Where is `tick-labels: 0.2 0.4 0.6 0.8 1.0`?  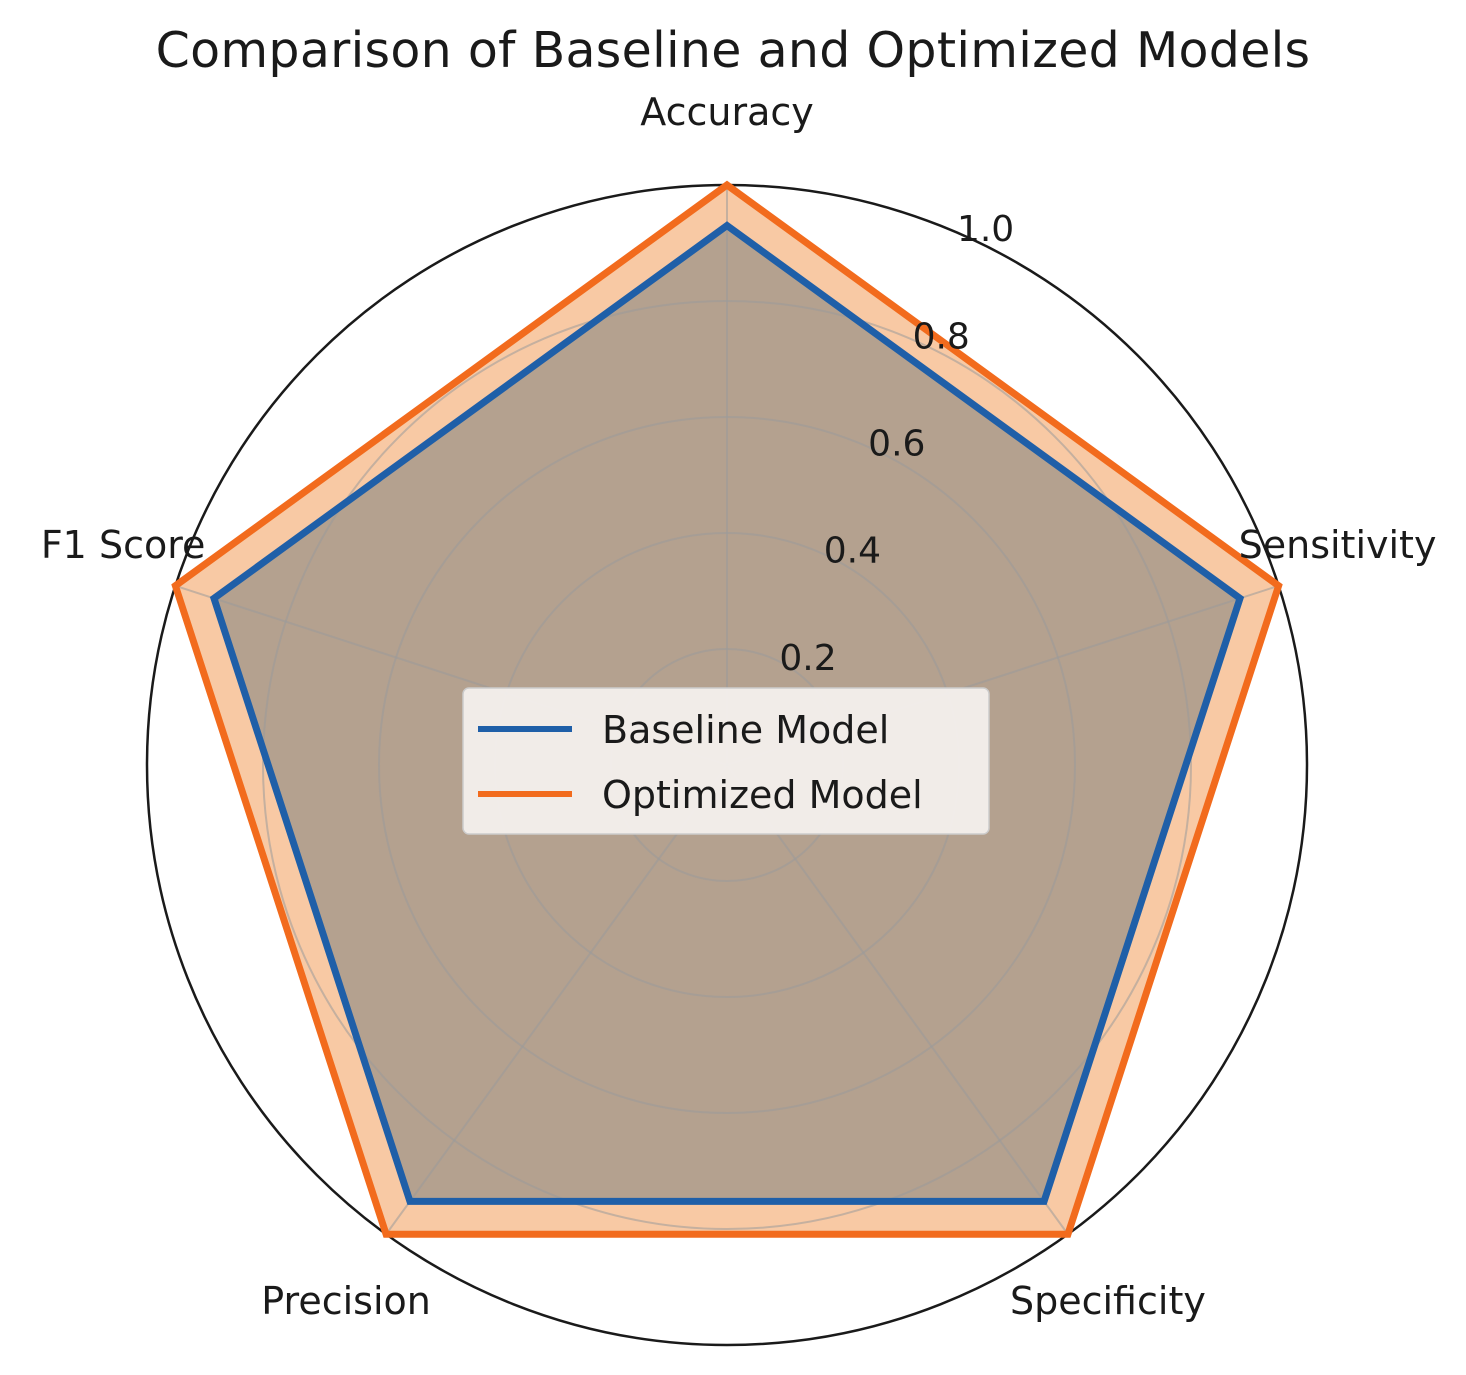
tick-labels: 0.2 0.4 0.6 0.8 1.0 is located at coordinates (896, 444).